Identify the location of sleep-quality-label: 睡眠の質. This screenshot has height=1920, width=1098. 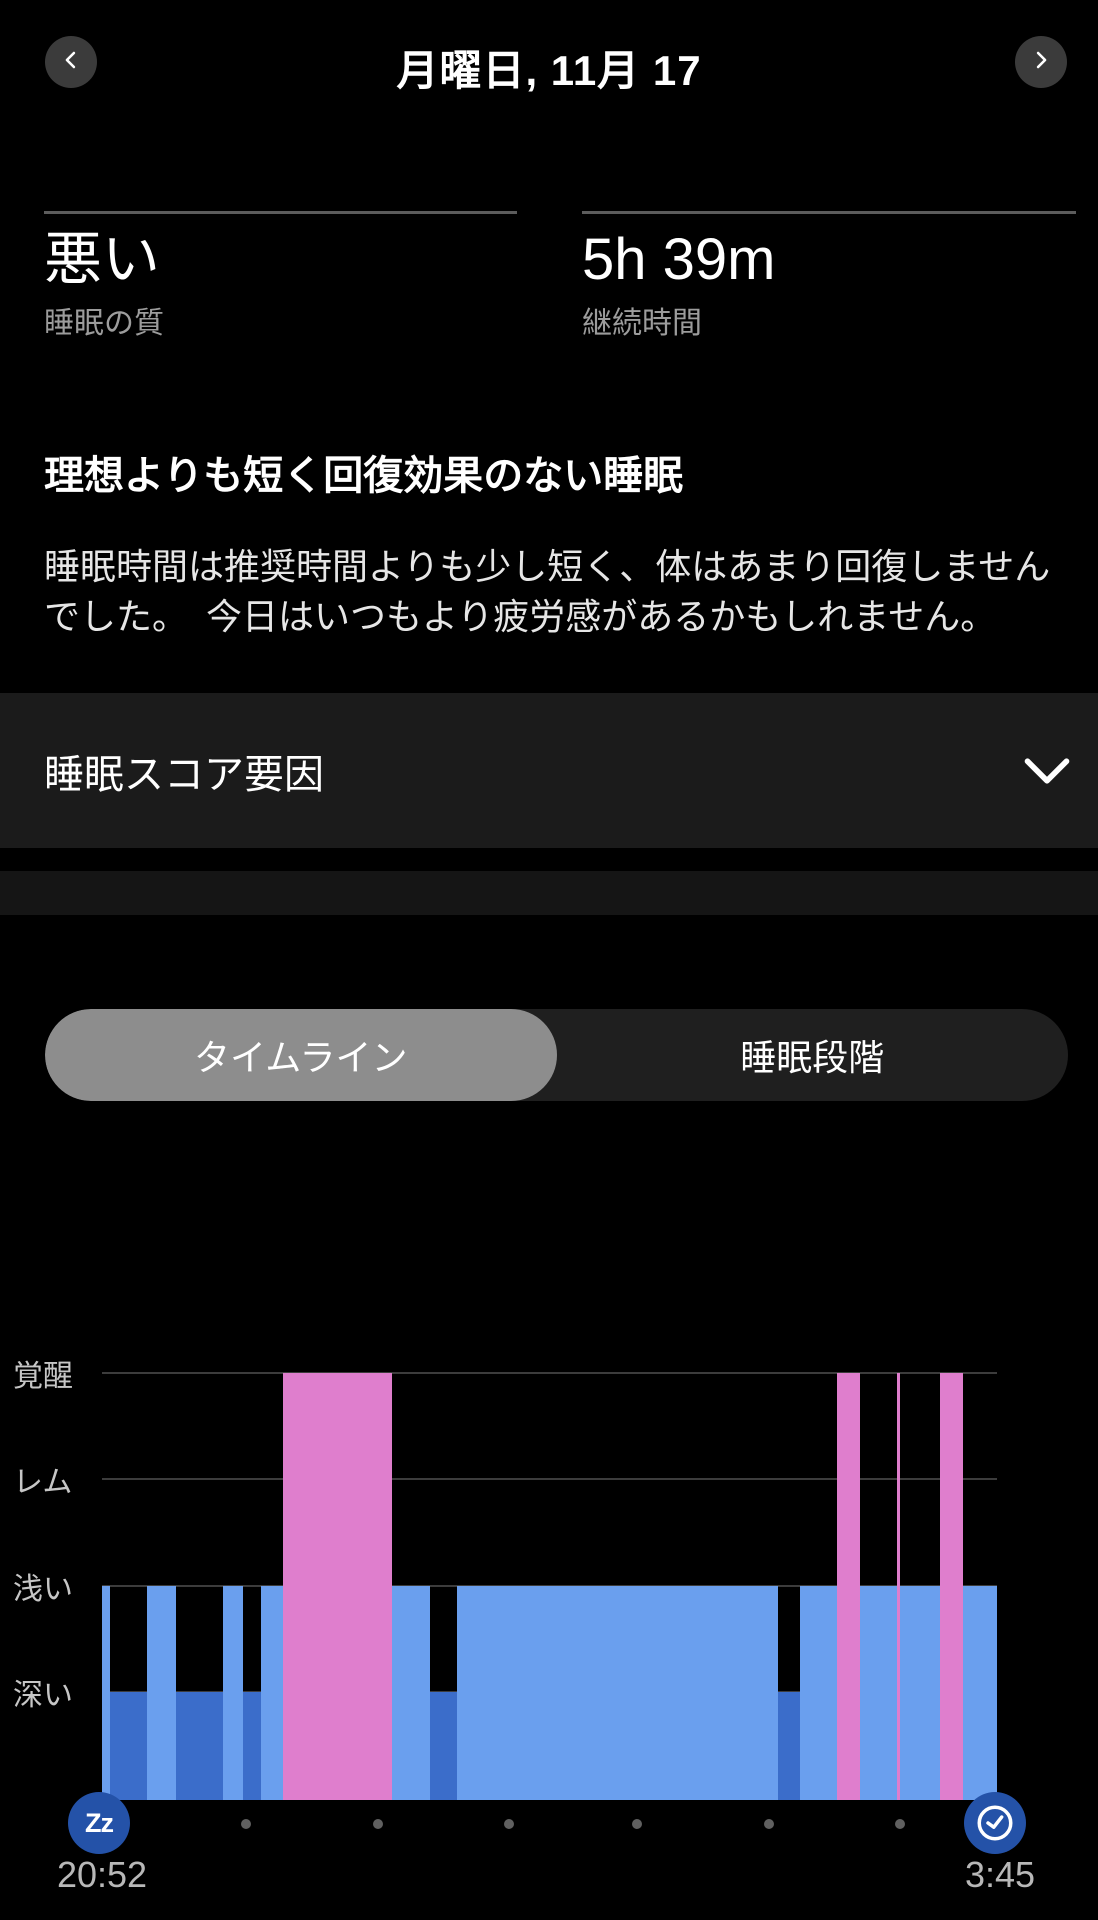
(104, 323).